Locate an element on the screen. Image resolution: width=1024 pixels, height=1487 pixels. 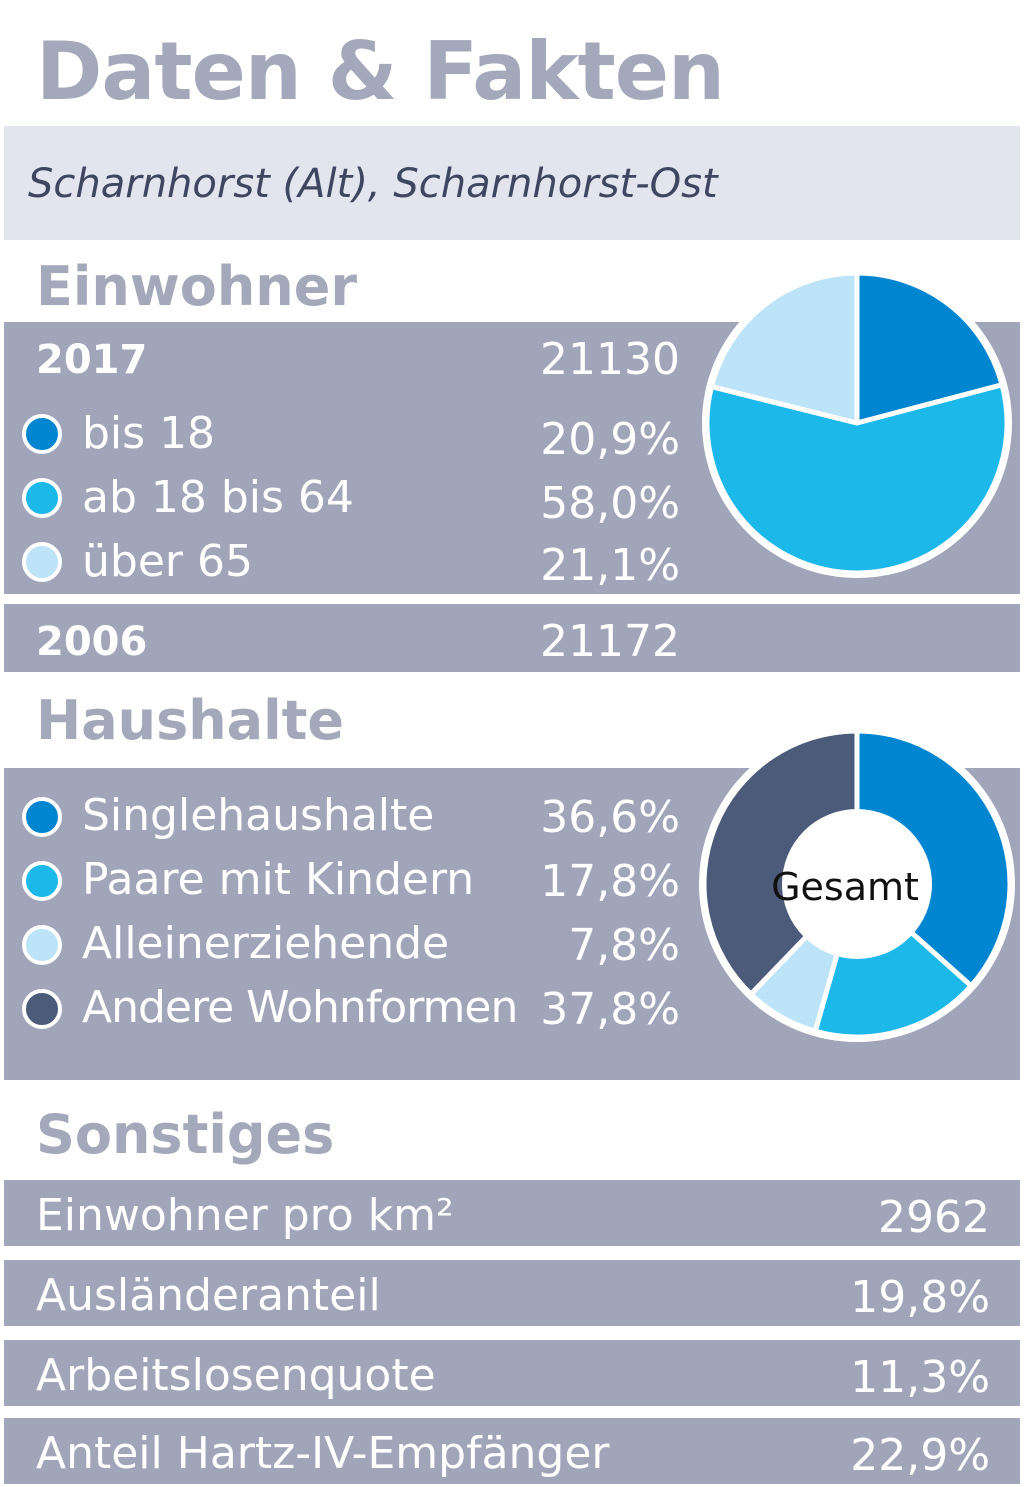
legend-label-paare-mit-kindern: Paare mit Kindern is located at coordinates (278, 879).